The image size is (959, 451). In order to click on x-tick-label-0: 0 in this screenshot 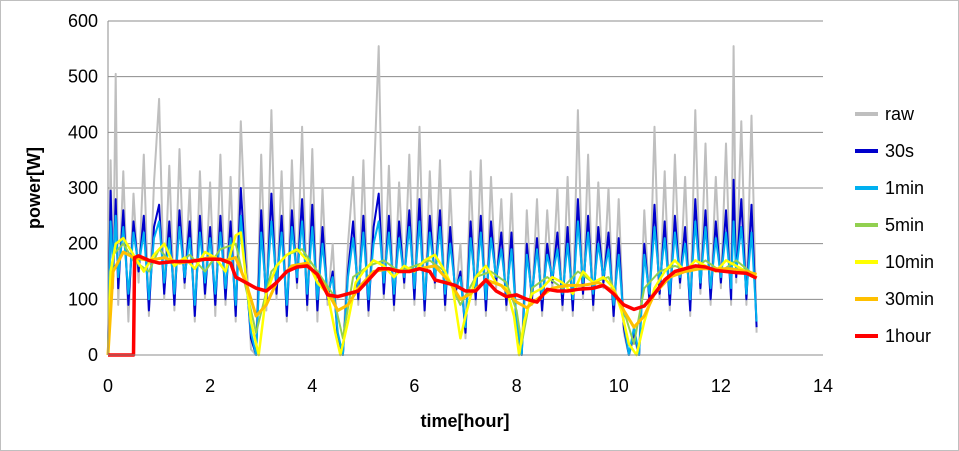, I will do `click(108, 386)`.